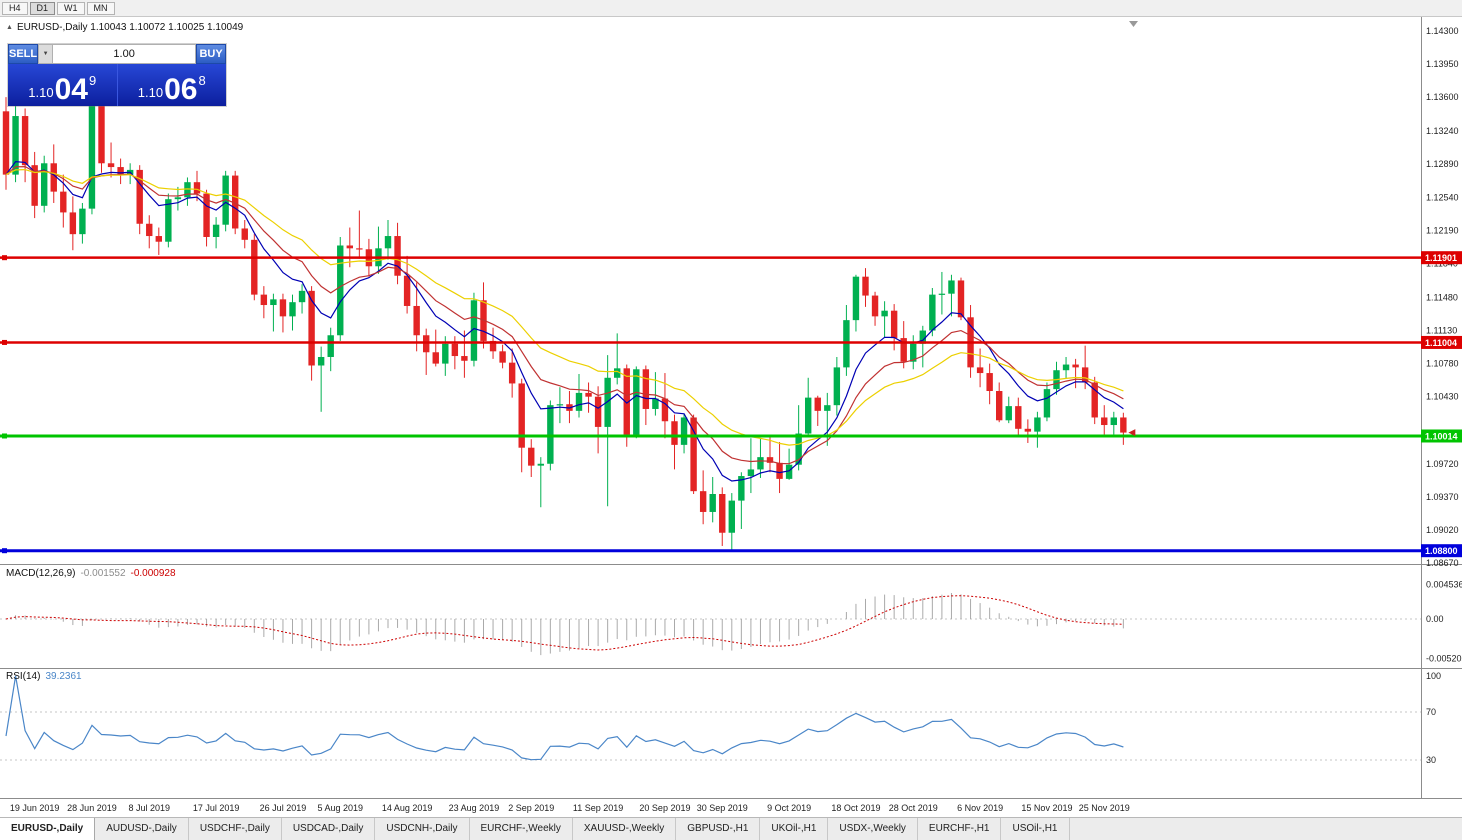 This screenshot has width=1462, height=840. What do you see at coordinates (422, 829) in the screenshot?
I see `chart-tab-usdcnh-daily: USDCNH-,Daily` at bounding box center [422, 829].